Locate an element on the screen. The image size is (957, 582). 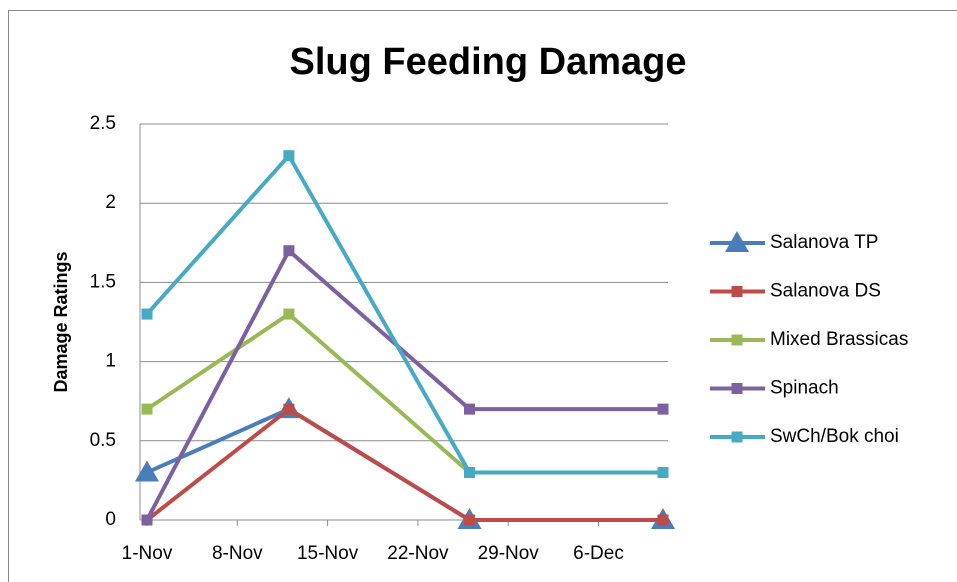
x-tick-label: 8-Nov is located at coordinates (237, 553).